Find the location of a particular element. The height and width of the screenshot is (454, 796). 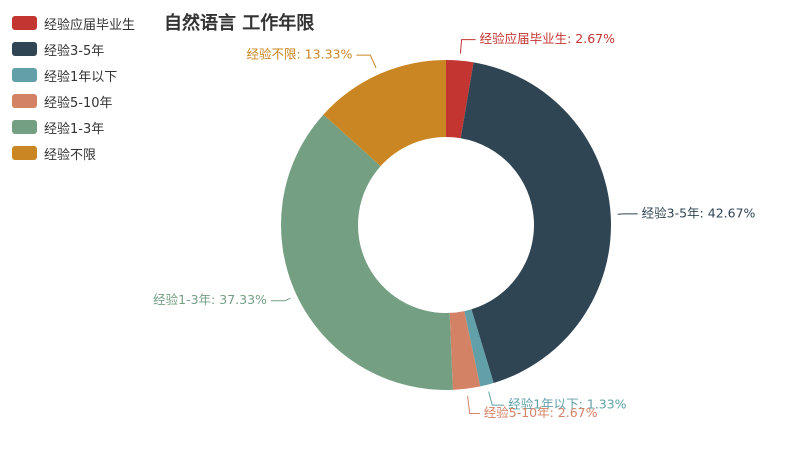

legend-item: 经验5-10年 is located at coordinates (73, 101).